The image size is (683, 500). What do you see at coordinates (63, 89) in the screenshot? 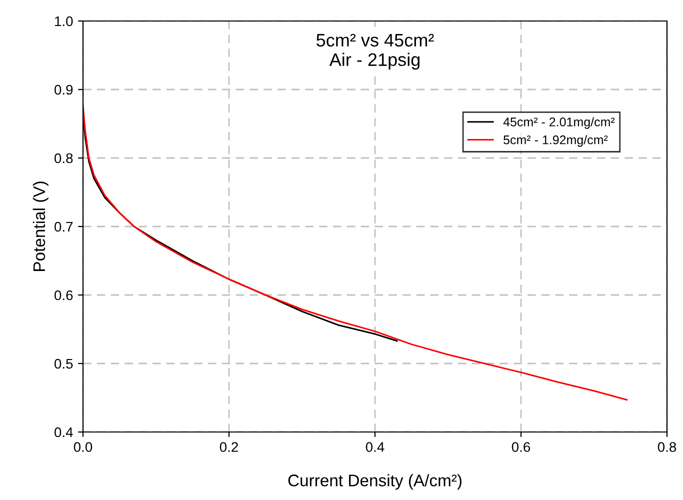
I see `y-tick-label: 0.9` at bounding box center [63, 89].